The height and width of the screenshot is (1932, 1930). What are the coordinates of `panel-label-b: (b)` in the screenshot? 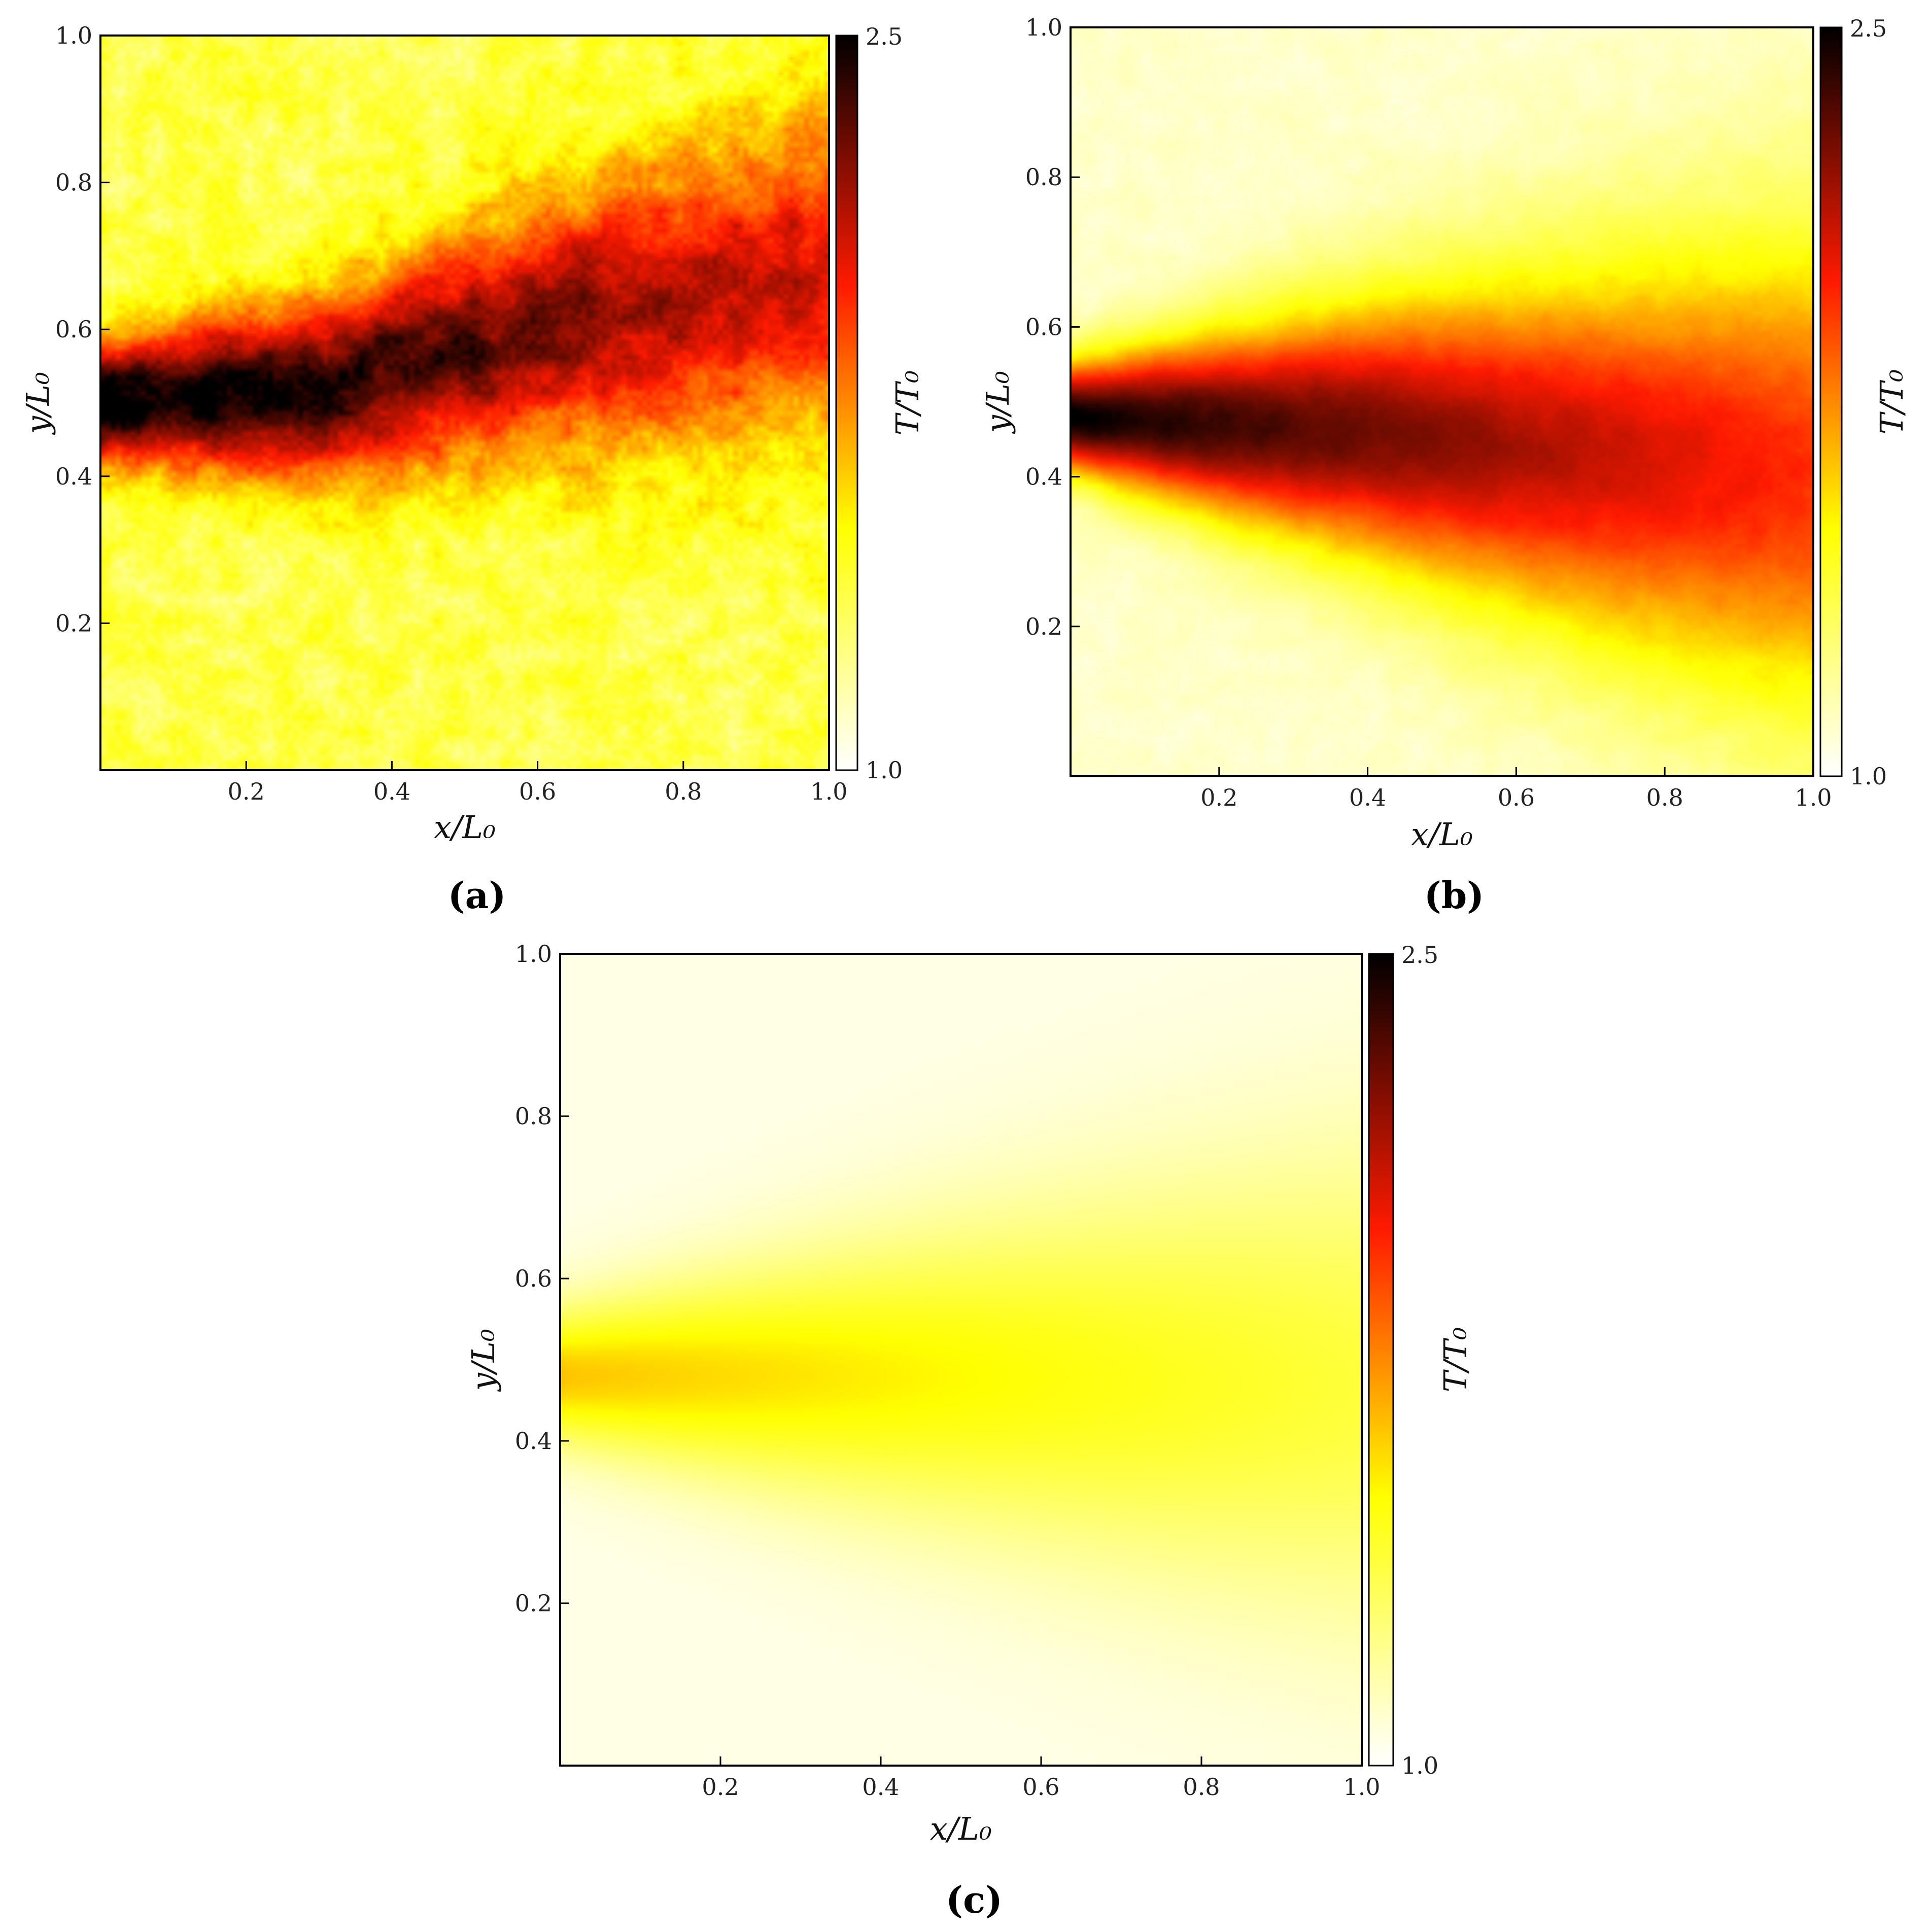 It's located at (1454, 895).